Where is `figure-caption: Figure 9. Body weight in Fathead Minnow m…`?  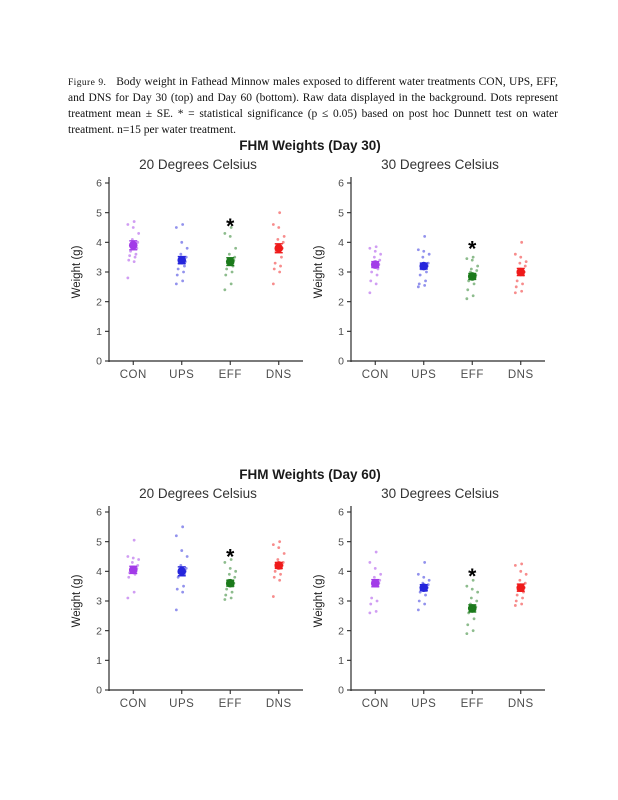
figure-caption: Figure 9. Body weight in Fathead Minnow m… is located at coordinates (313, 106).